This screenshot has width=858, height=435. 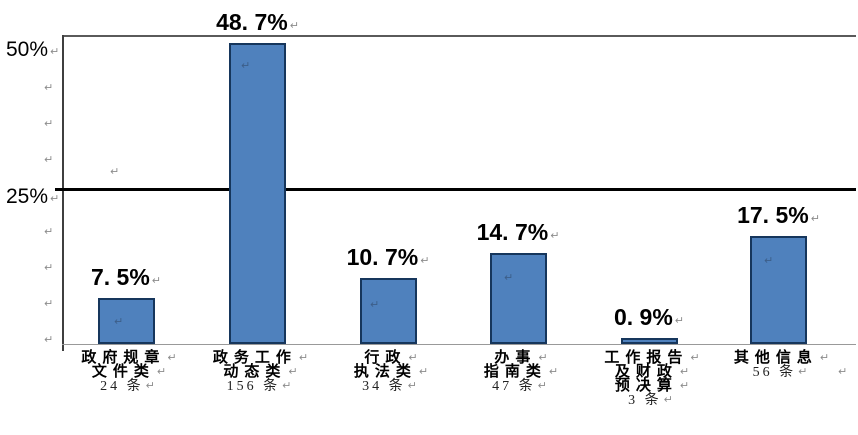 What do you see at coordinates (259, 386) in the screenshot?
I see `category-count: 156 条 ↵` at bounding box center [259, 386].